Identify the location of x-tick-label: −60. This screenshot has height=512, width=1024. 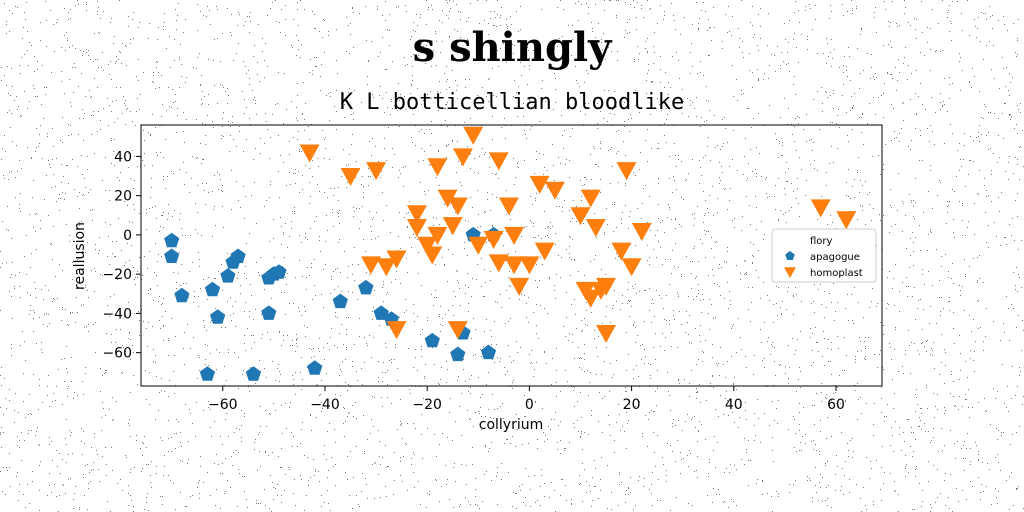
(223, 405).